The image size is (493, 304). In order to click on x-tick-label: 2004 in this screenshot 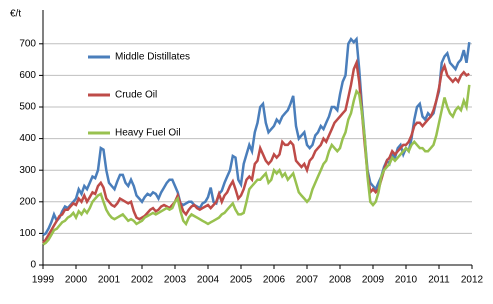, I will do `click(208, 280)`.